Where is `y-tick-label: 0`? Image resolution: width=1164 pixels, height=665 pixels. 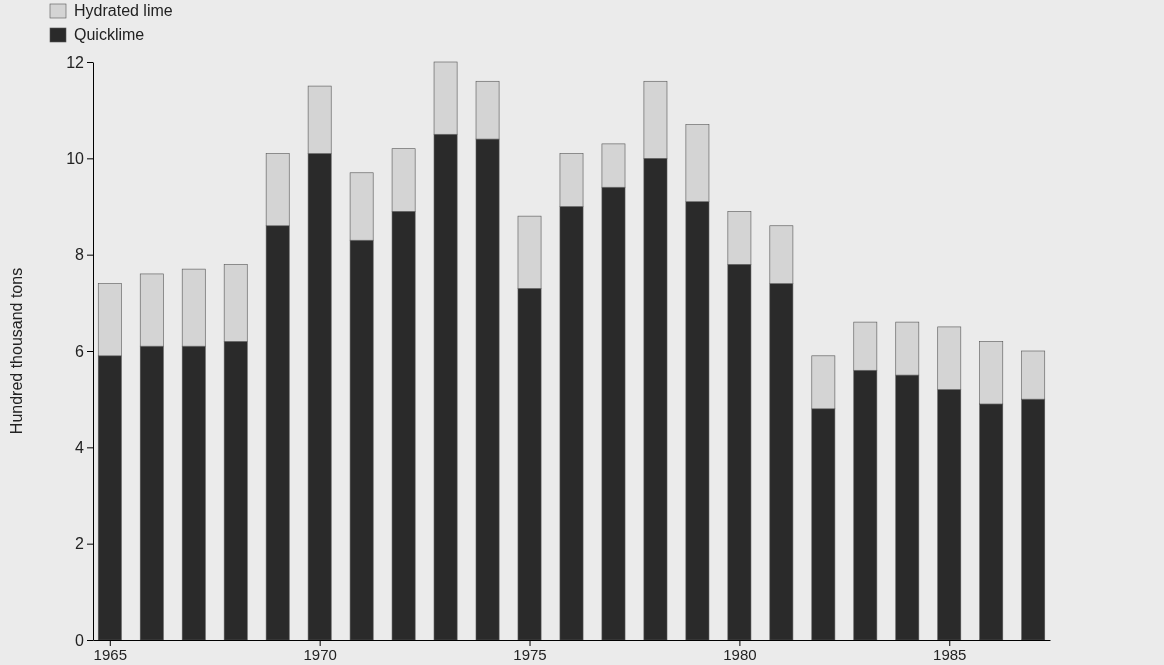 y-tick-label: 0 is located at coordinates (80, 640).